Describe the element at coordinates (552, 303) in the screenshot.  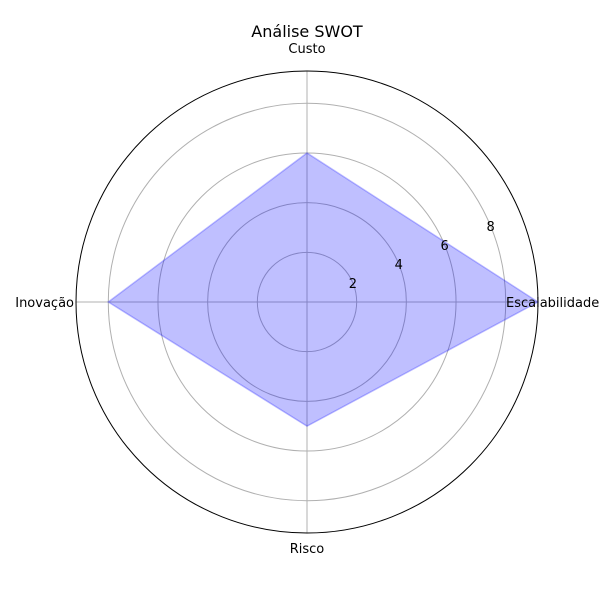
I see `category-label: Escalabilidade` at that location.